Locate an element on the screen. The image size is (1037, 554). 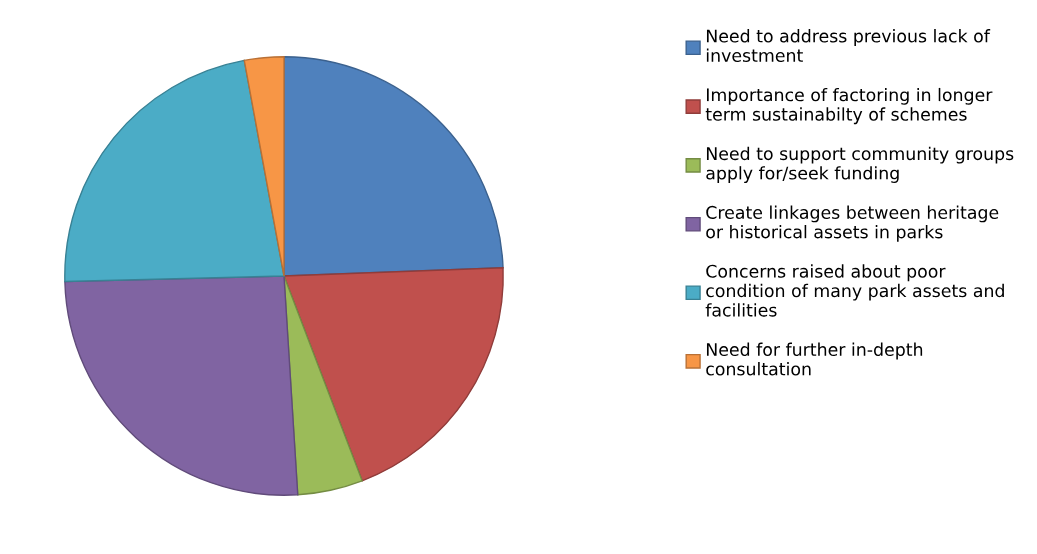
legend-label: Need to support community groups apply for/seek funding is located at coordinates (860, 164).